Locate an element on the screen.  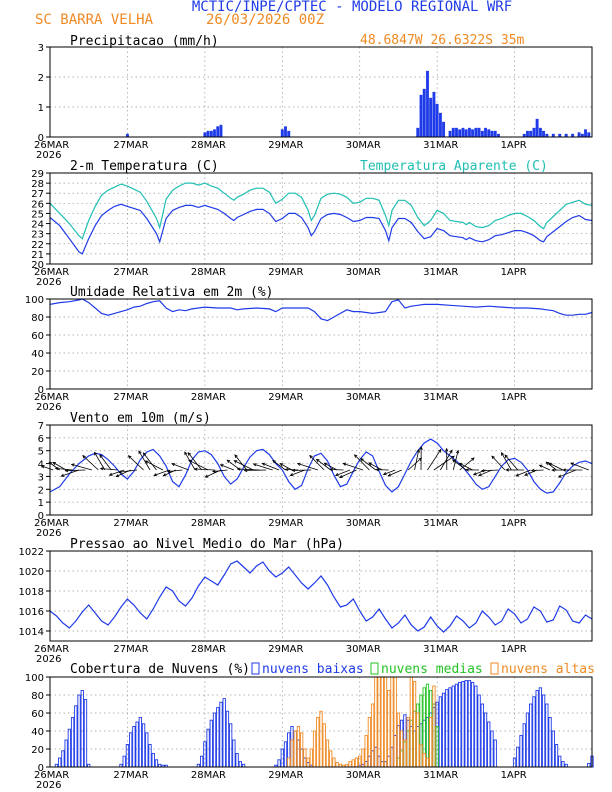
temp-day-tick-label: 27MAR is located at coordinates (130, 272).